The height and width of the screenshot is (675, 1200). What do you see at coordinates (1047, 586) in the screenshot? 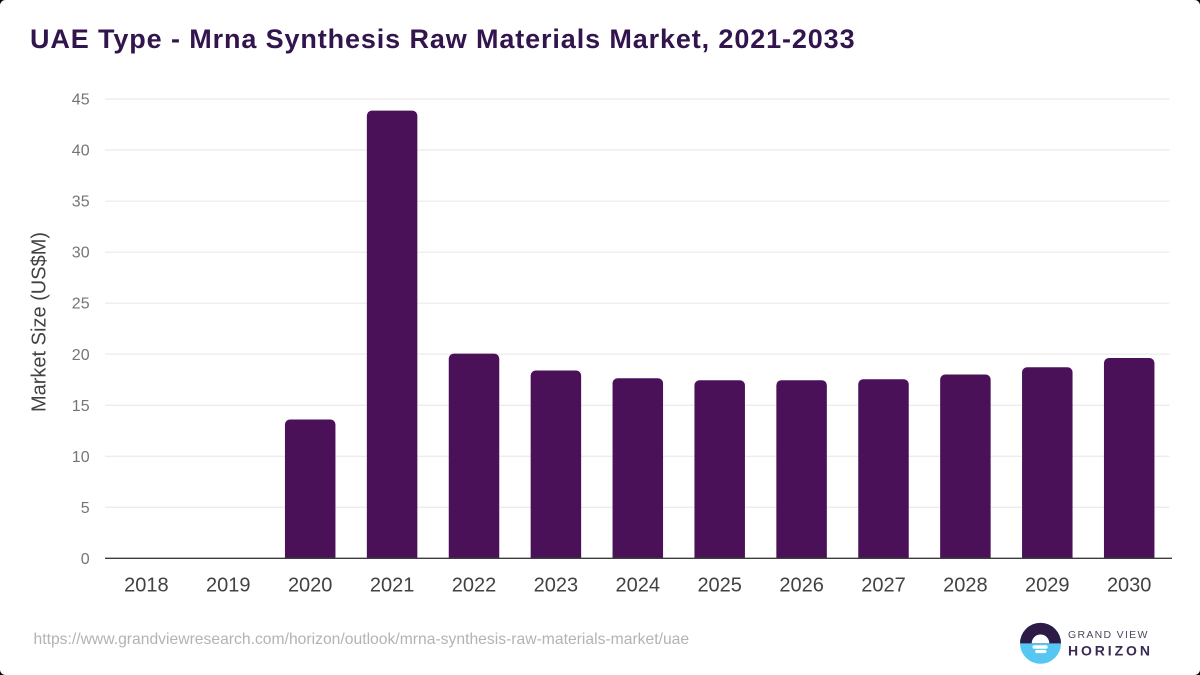
I see `svg-text: 2029` at bounding box center [1047, 586].